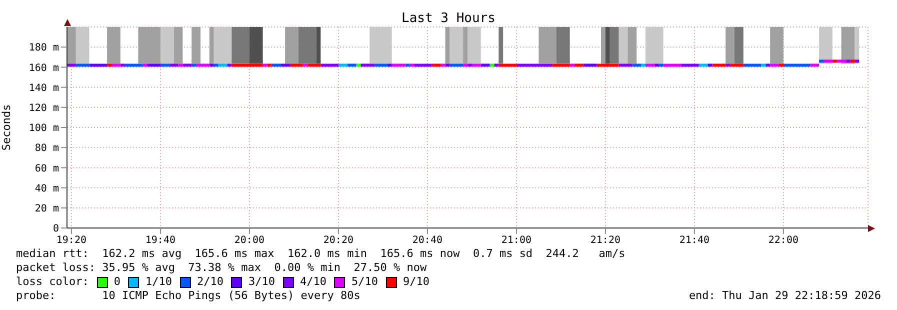  What do you see at coordinates (6, 127) in the screenshot?
I see `y-axis-title: Seconds` at bounding box center [6, 127].